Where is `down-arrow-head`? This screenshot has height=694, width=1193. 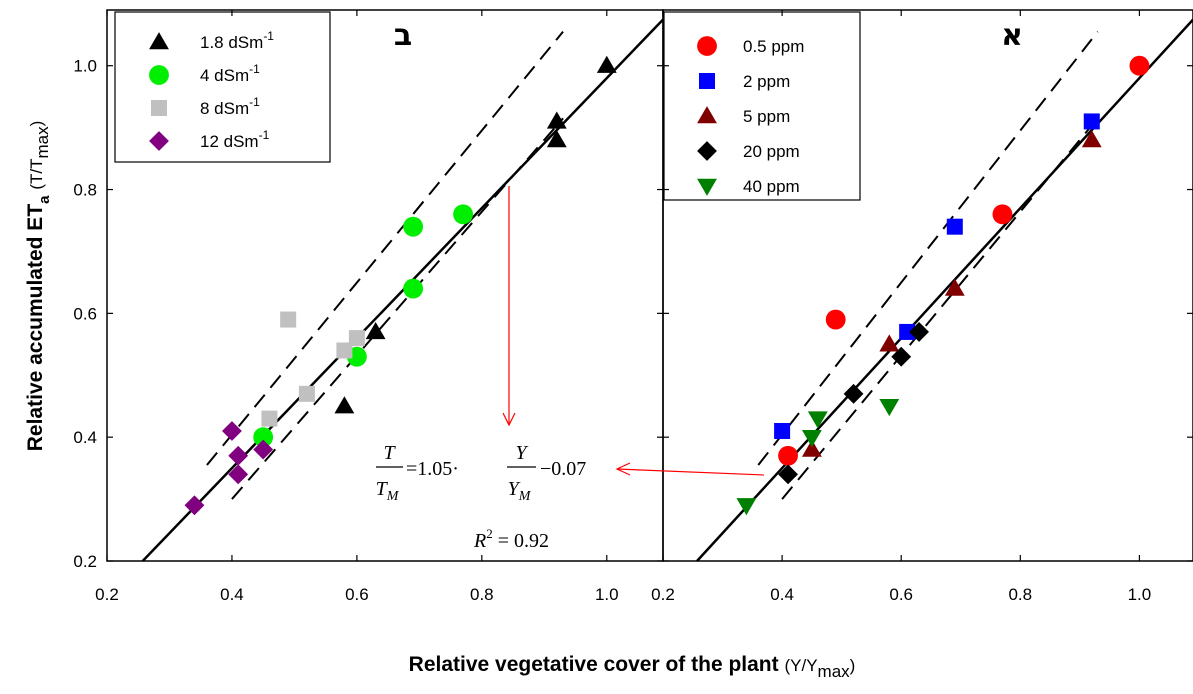
down-arrow-head is located at coordinates (509, 419).